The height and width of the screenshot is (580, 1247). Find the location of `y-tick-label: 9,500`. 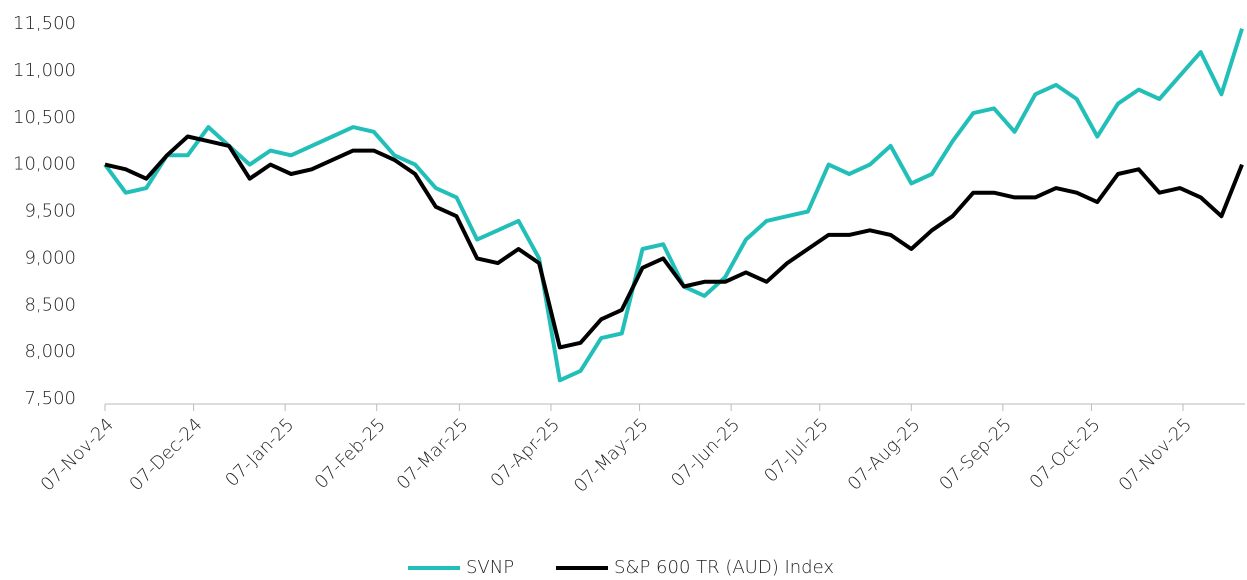

y-tick-label: 9,500 is located at coordinates (50, 211).